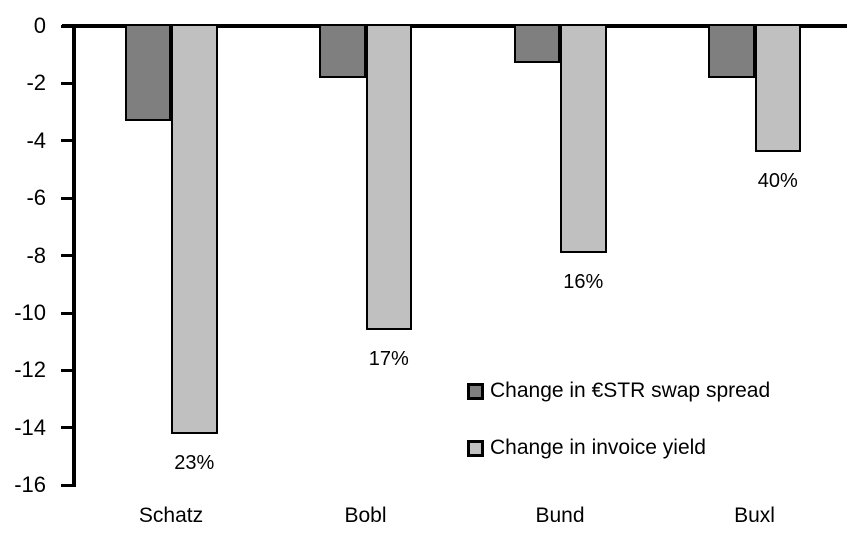 The width and height of the screenshot is (852, 539). Describe the element at coordinates (560, 515) in the screenshot. I see `category-label-bund: Bund` at that location.